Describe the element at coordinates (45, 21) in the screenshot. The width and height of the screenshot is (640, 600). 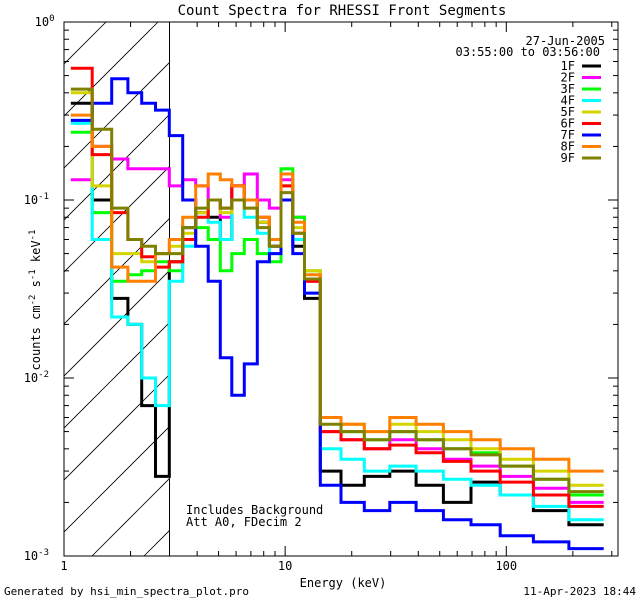
I see `y-tick-label: 100` at that location.